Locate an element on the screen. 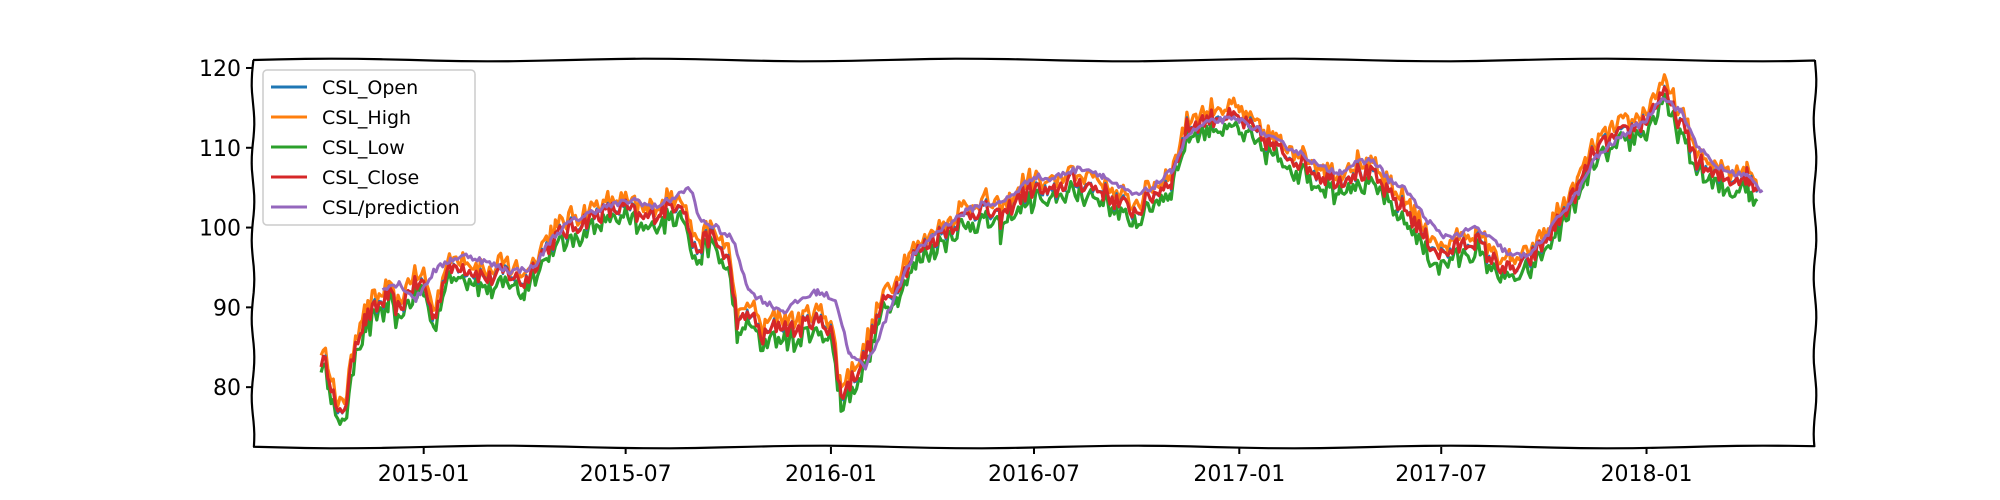 This screenshot has height=500, width=2000. legend-item-low: CSL_Low is located at coordinates (338, 148).